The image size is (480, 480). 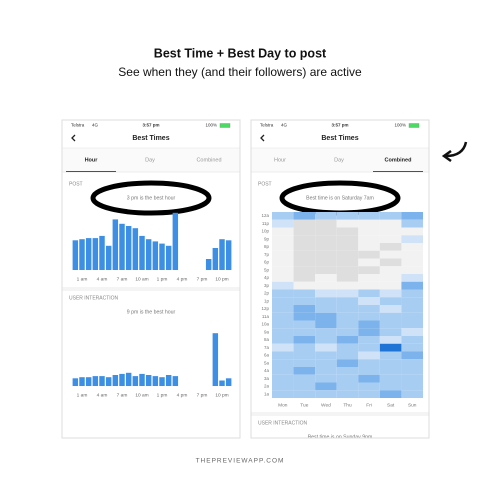 I want to click on column-label: Mon, so click(x=283, y=405).